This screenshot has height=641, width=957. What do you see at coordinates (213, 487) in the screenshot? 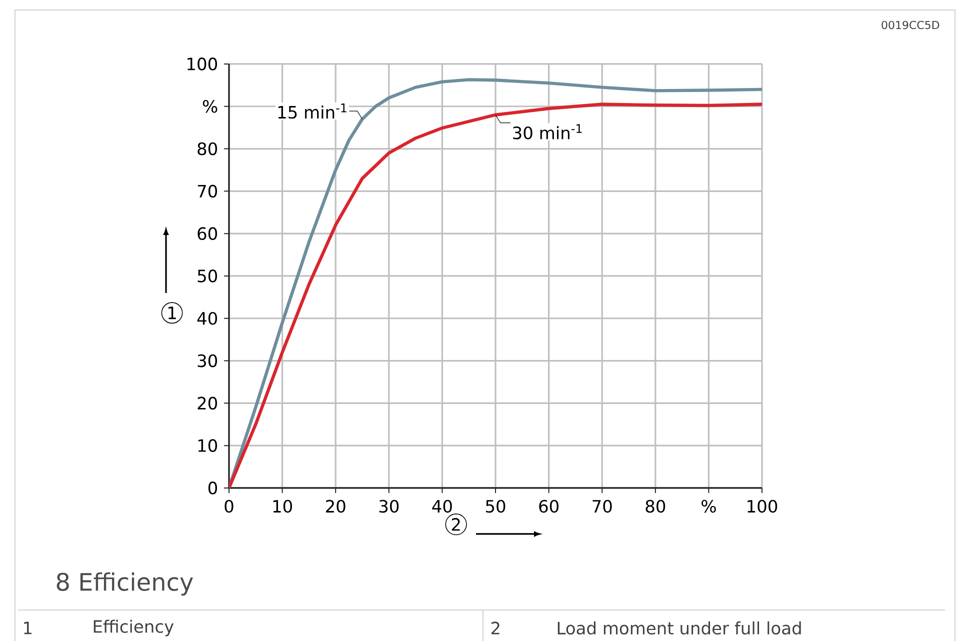
I see `y-tick-label: 0` at bounding box center [213, 487].